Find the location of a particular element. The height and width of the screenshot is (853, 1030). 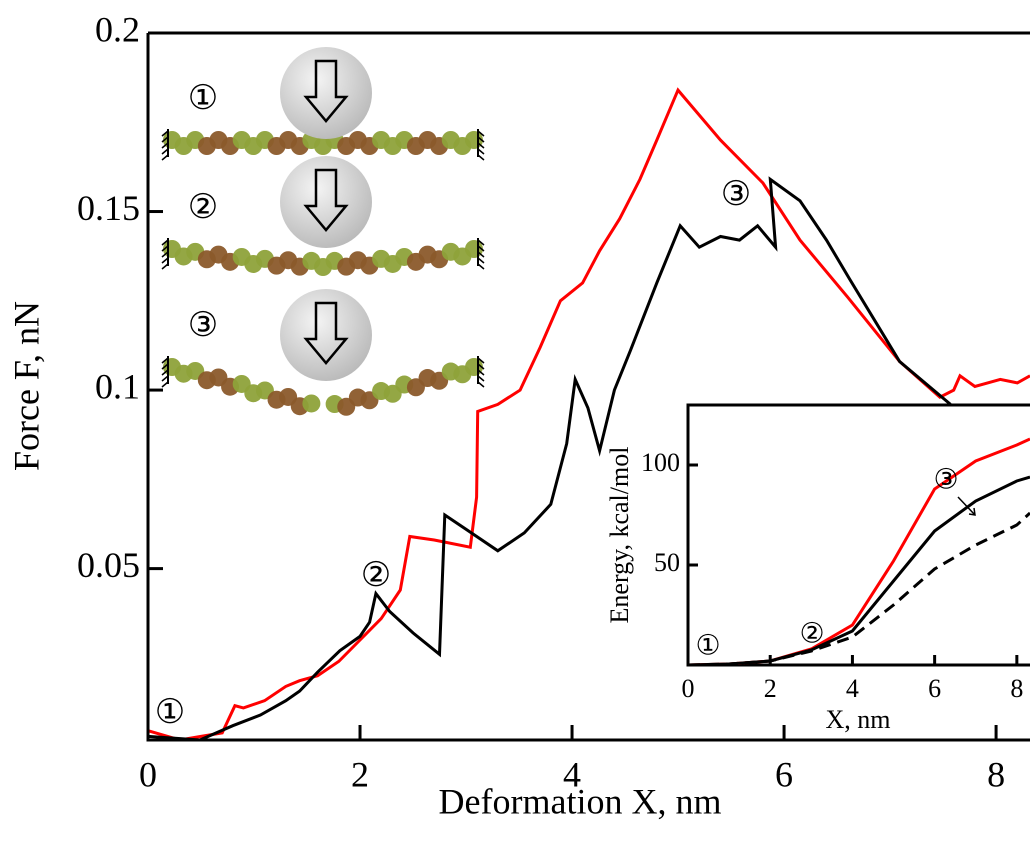

x-axis-label: X, nm is located at coordinates (858, 719).